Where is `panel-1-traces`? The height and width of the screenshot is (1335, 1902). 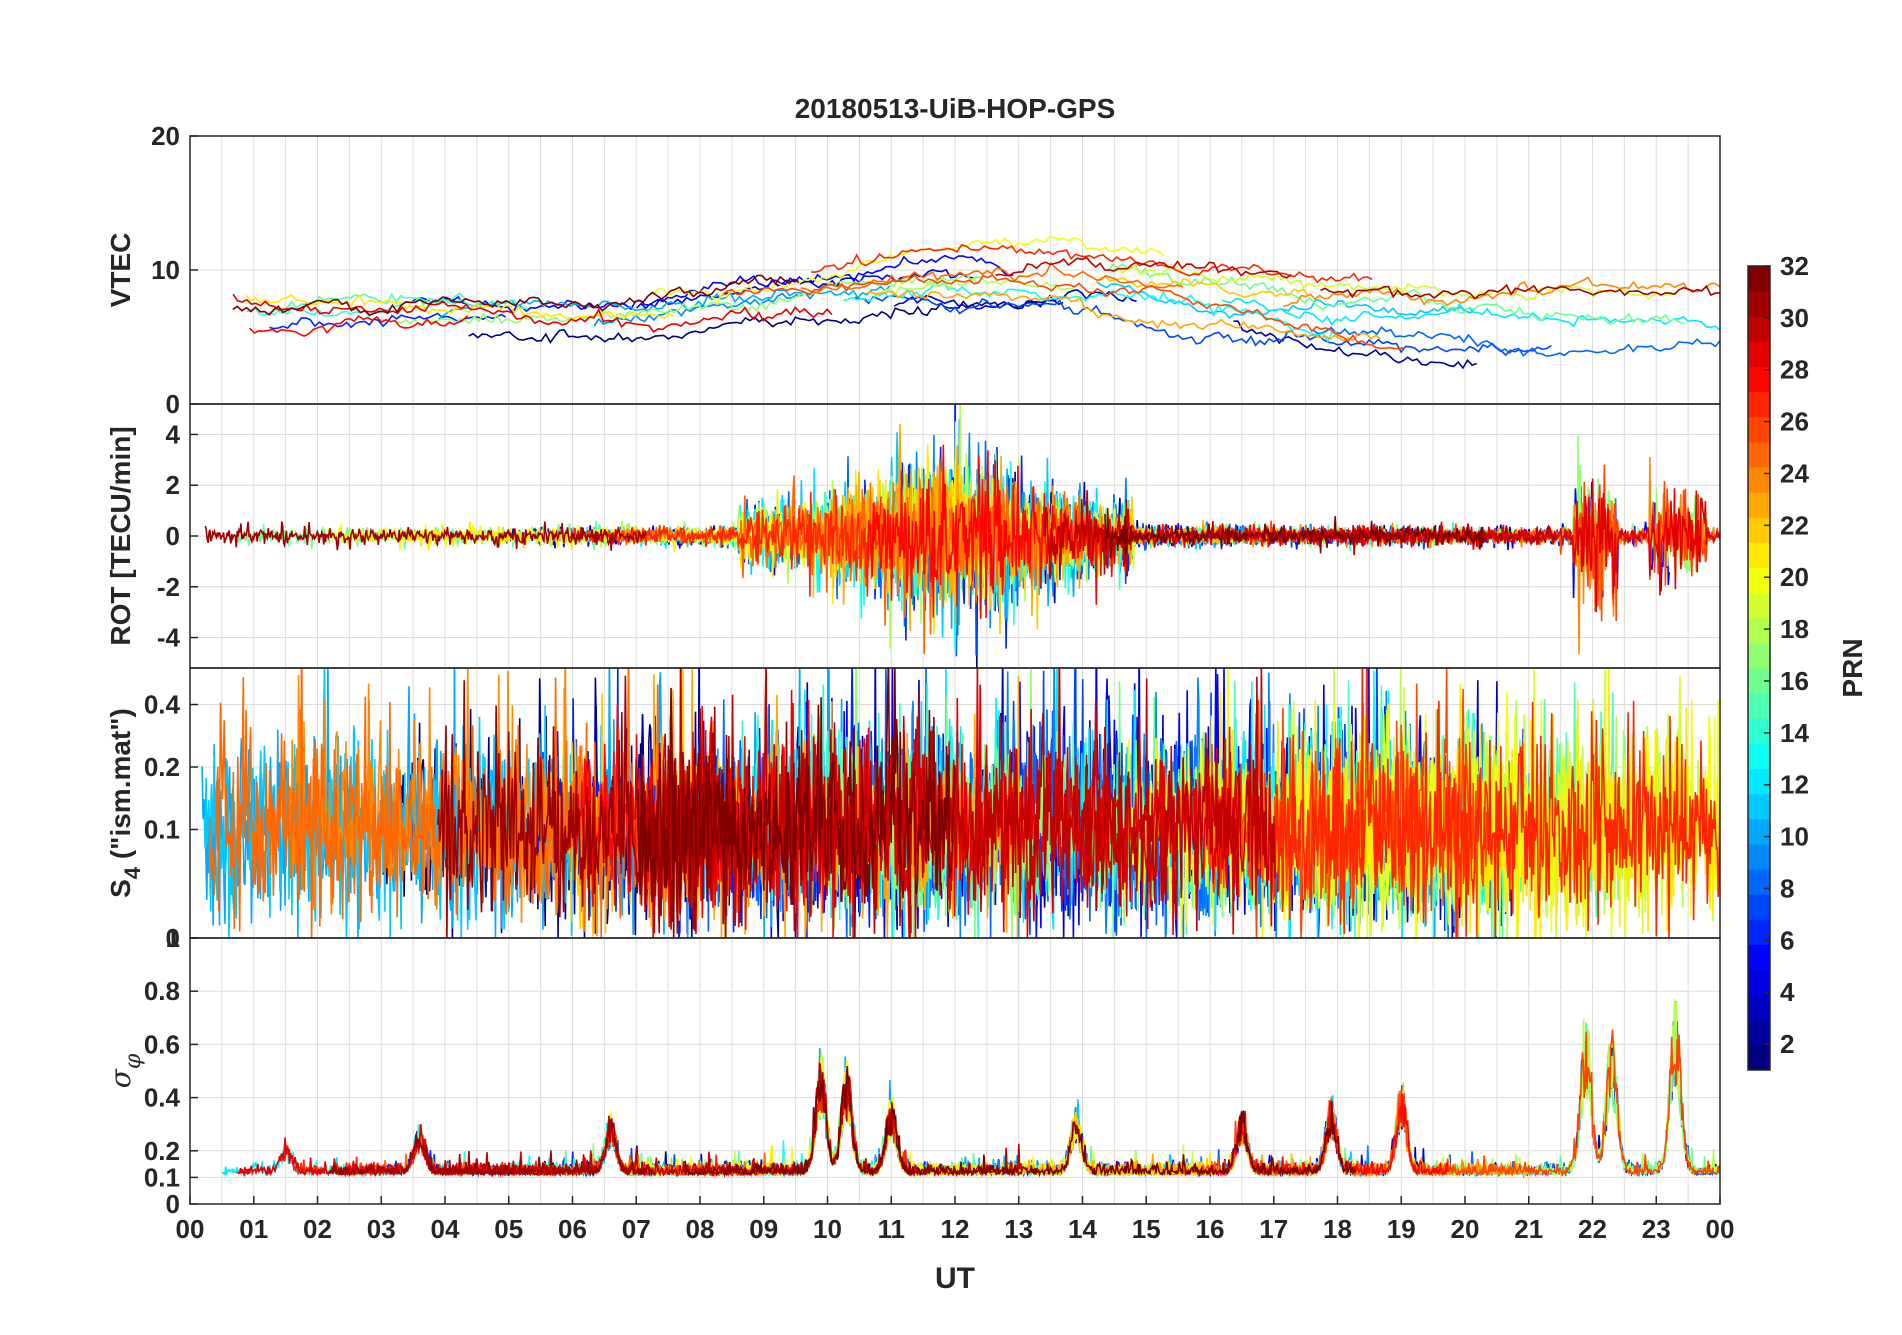
panel-1-traces is located at coordinates (976, 302).